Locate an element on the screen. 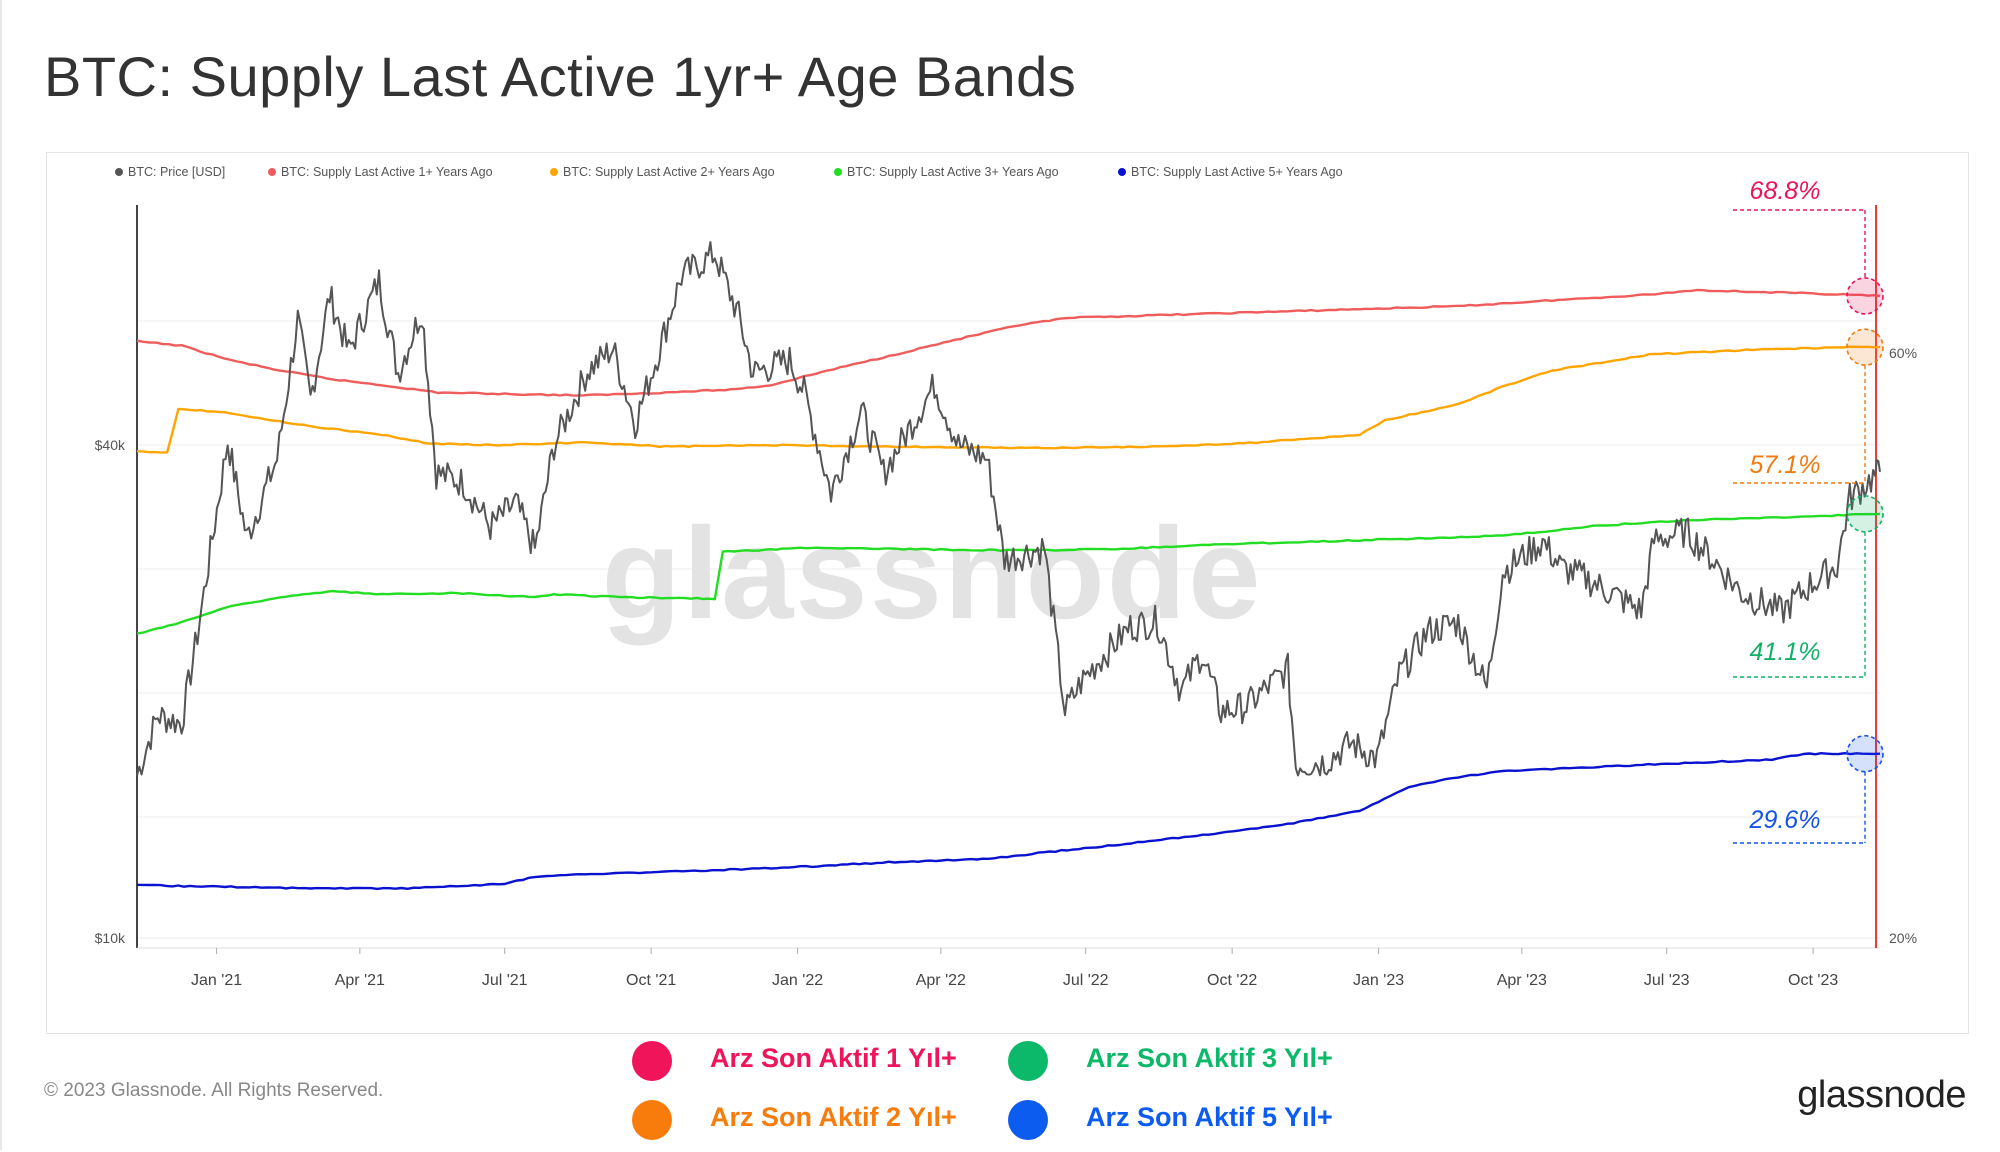 The image size is (2000, 1152). watermark-text: glassnode is located at coordinates (932, 573).